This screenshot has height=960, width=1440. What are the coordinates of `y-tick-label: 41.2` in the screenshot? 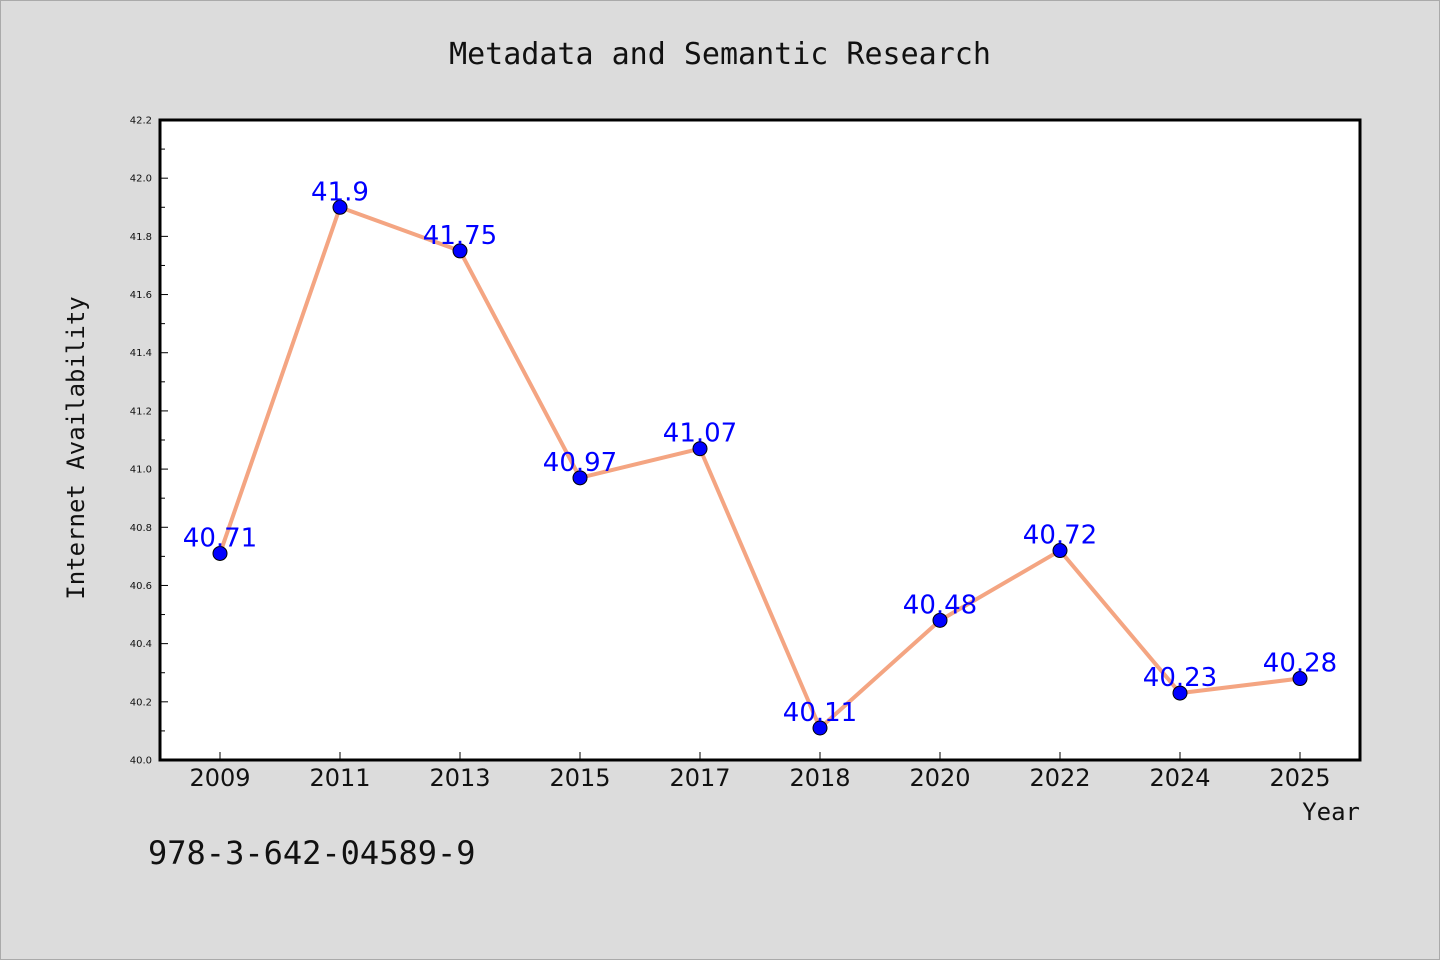 It's located at (141, 411).